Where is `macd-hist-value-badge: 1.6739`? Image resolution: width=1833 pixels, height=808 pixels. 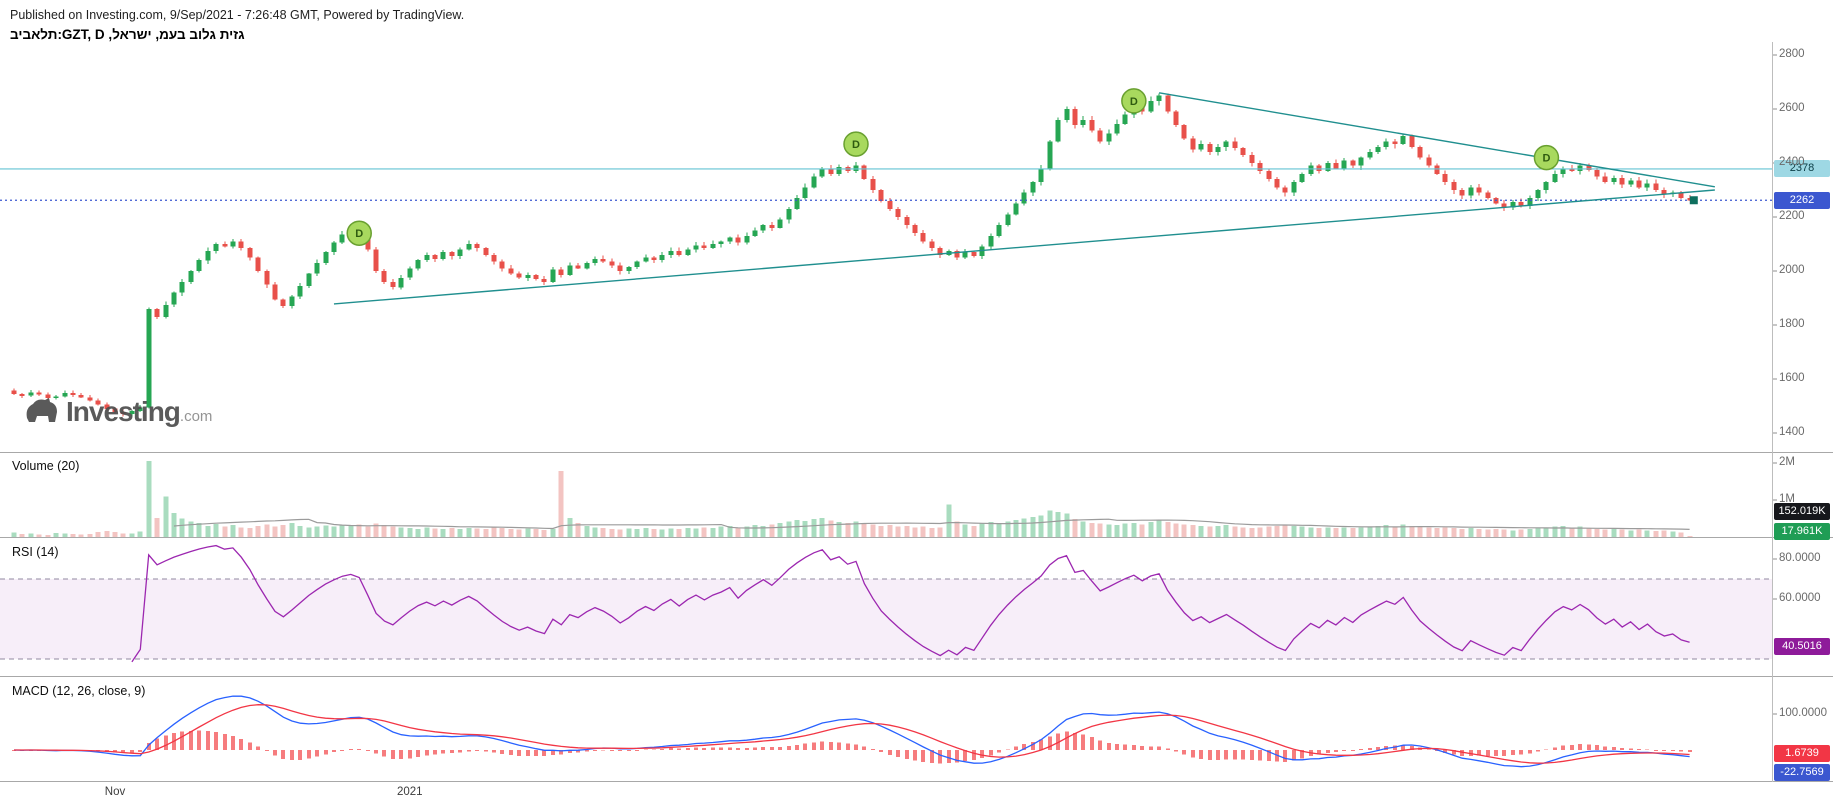 macd-hist-value-badge: 1.6739 is located at coordinates (1802, 753).